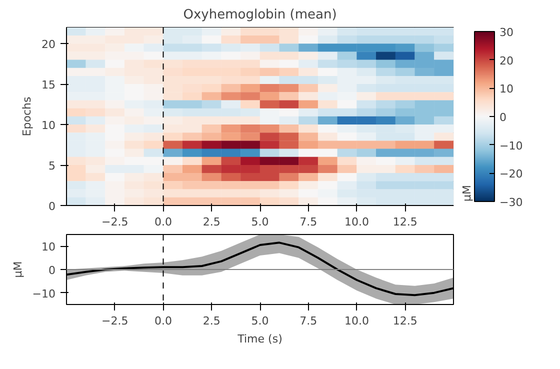 This screenshot has width=560, height=369. What do you see at coordinates (259, 339) in the screenshot?
I see `x-axis-title: Time (s)` at bounding box center [259, 339].